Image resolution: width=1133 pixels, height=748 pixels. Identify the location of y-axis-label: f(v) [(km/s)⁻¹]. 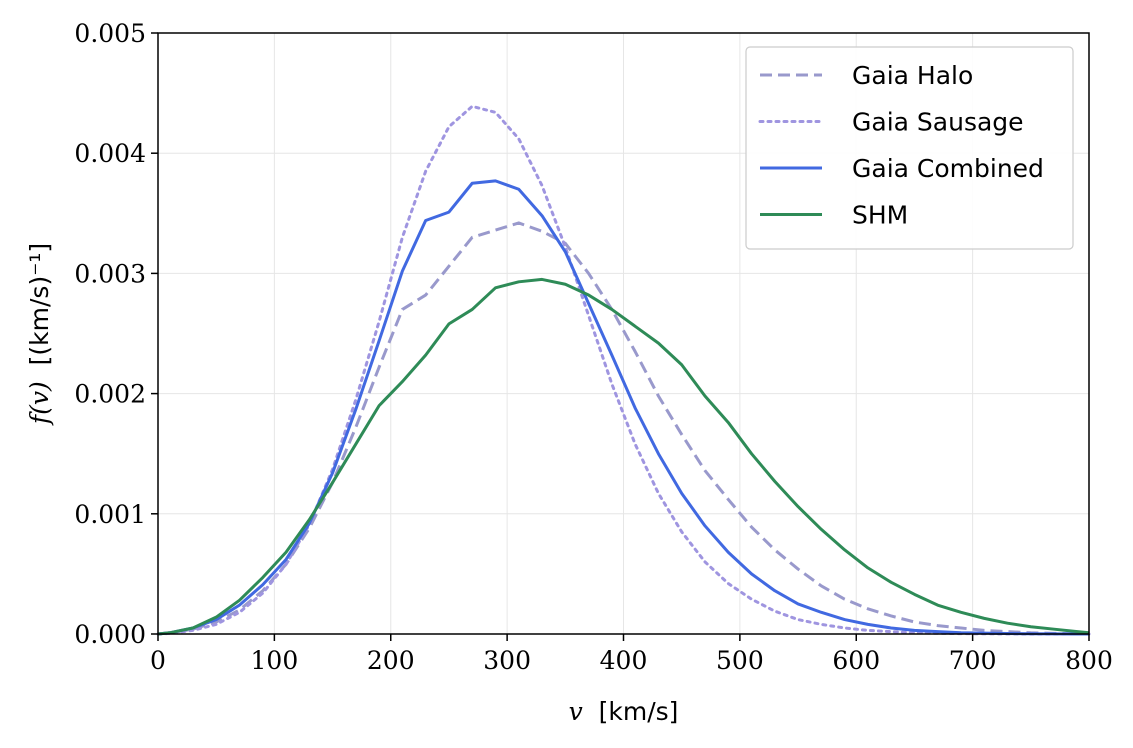
(39, 334).